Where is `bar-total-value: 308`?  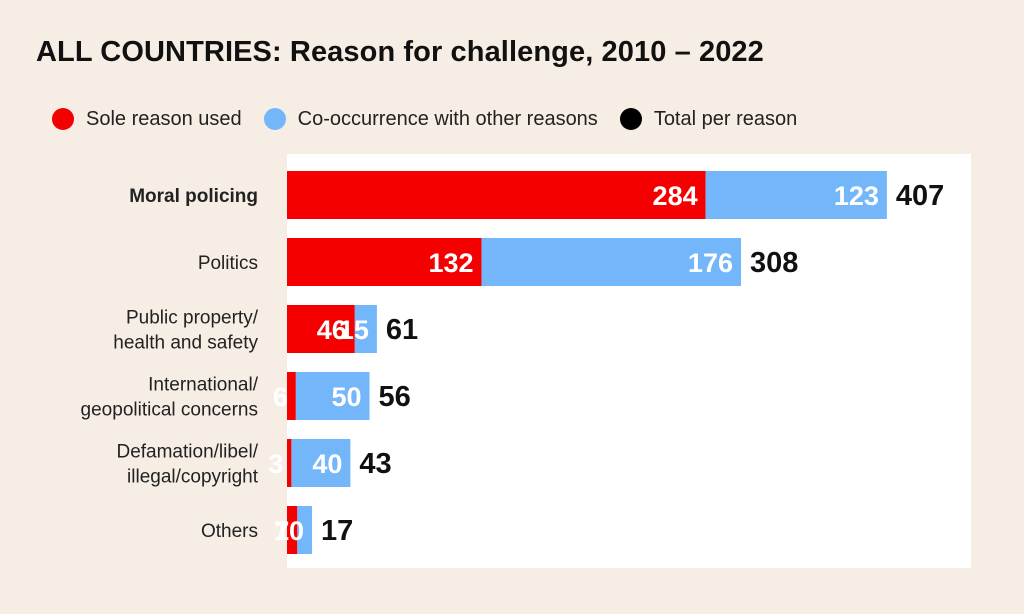
bar-total-value: 308 is located at coordinates (774, 263).